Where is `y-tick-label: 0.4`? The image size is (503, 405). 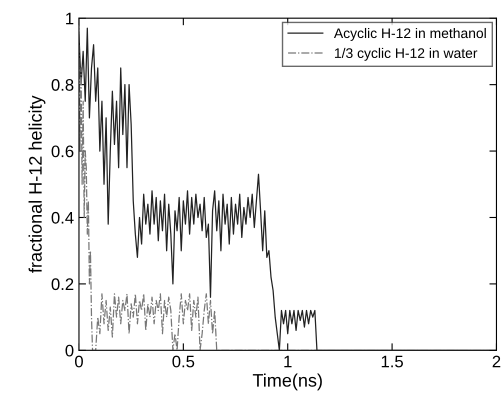
y-tick-label: 0.4 is located at coordinates (63, 218).